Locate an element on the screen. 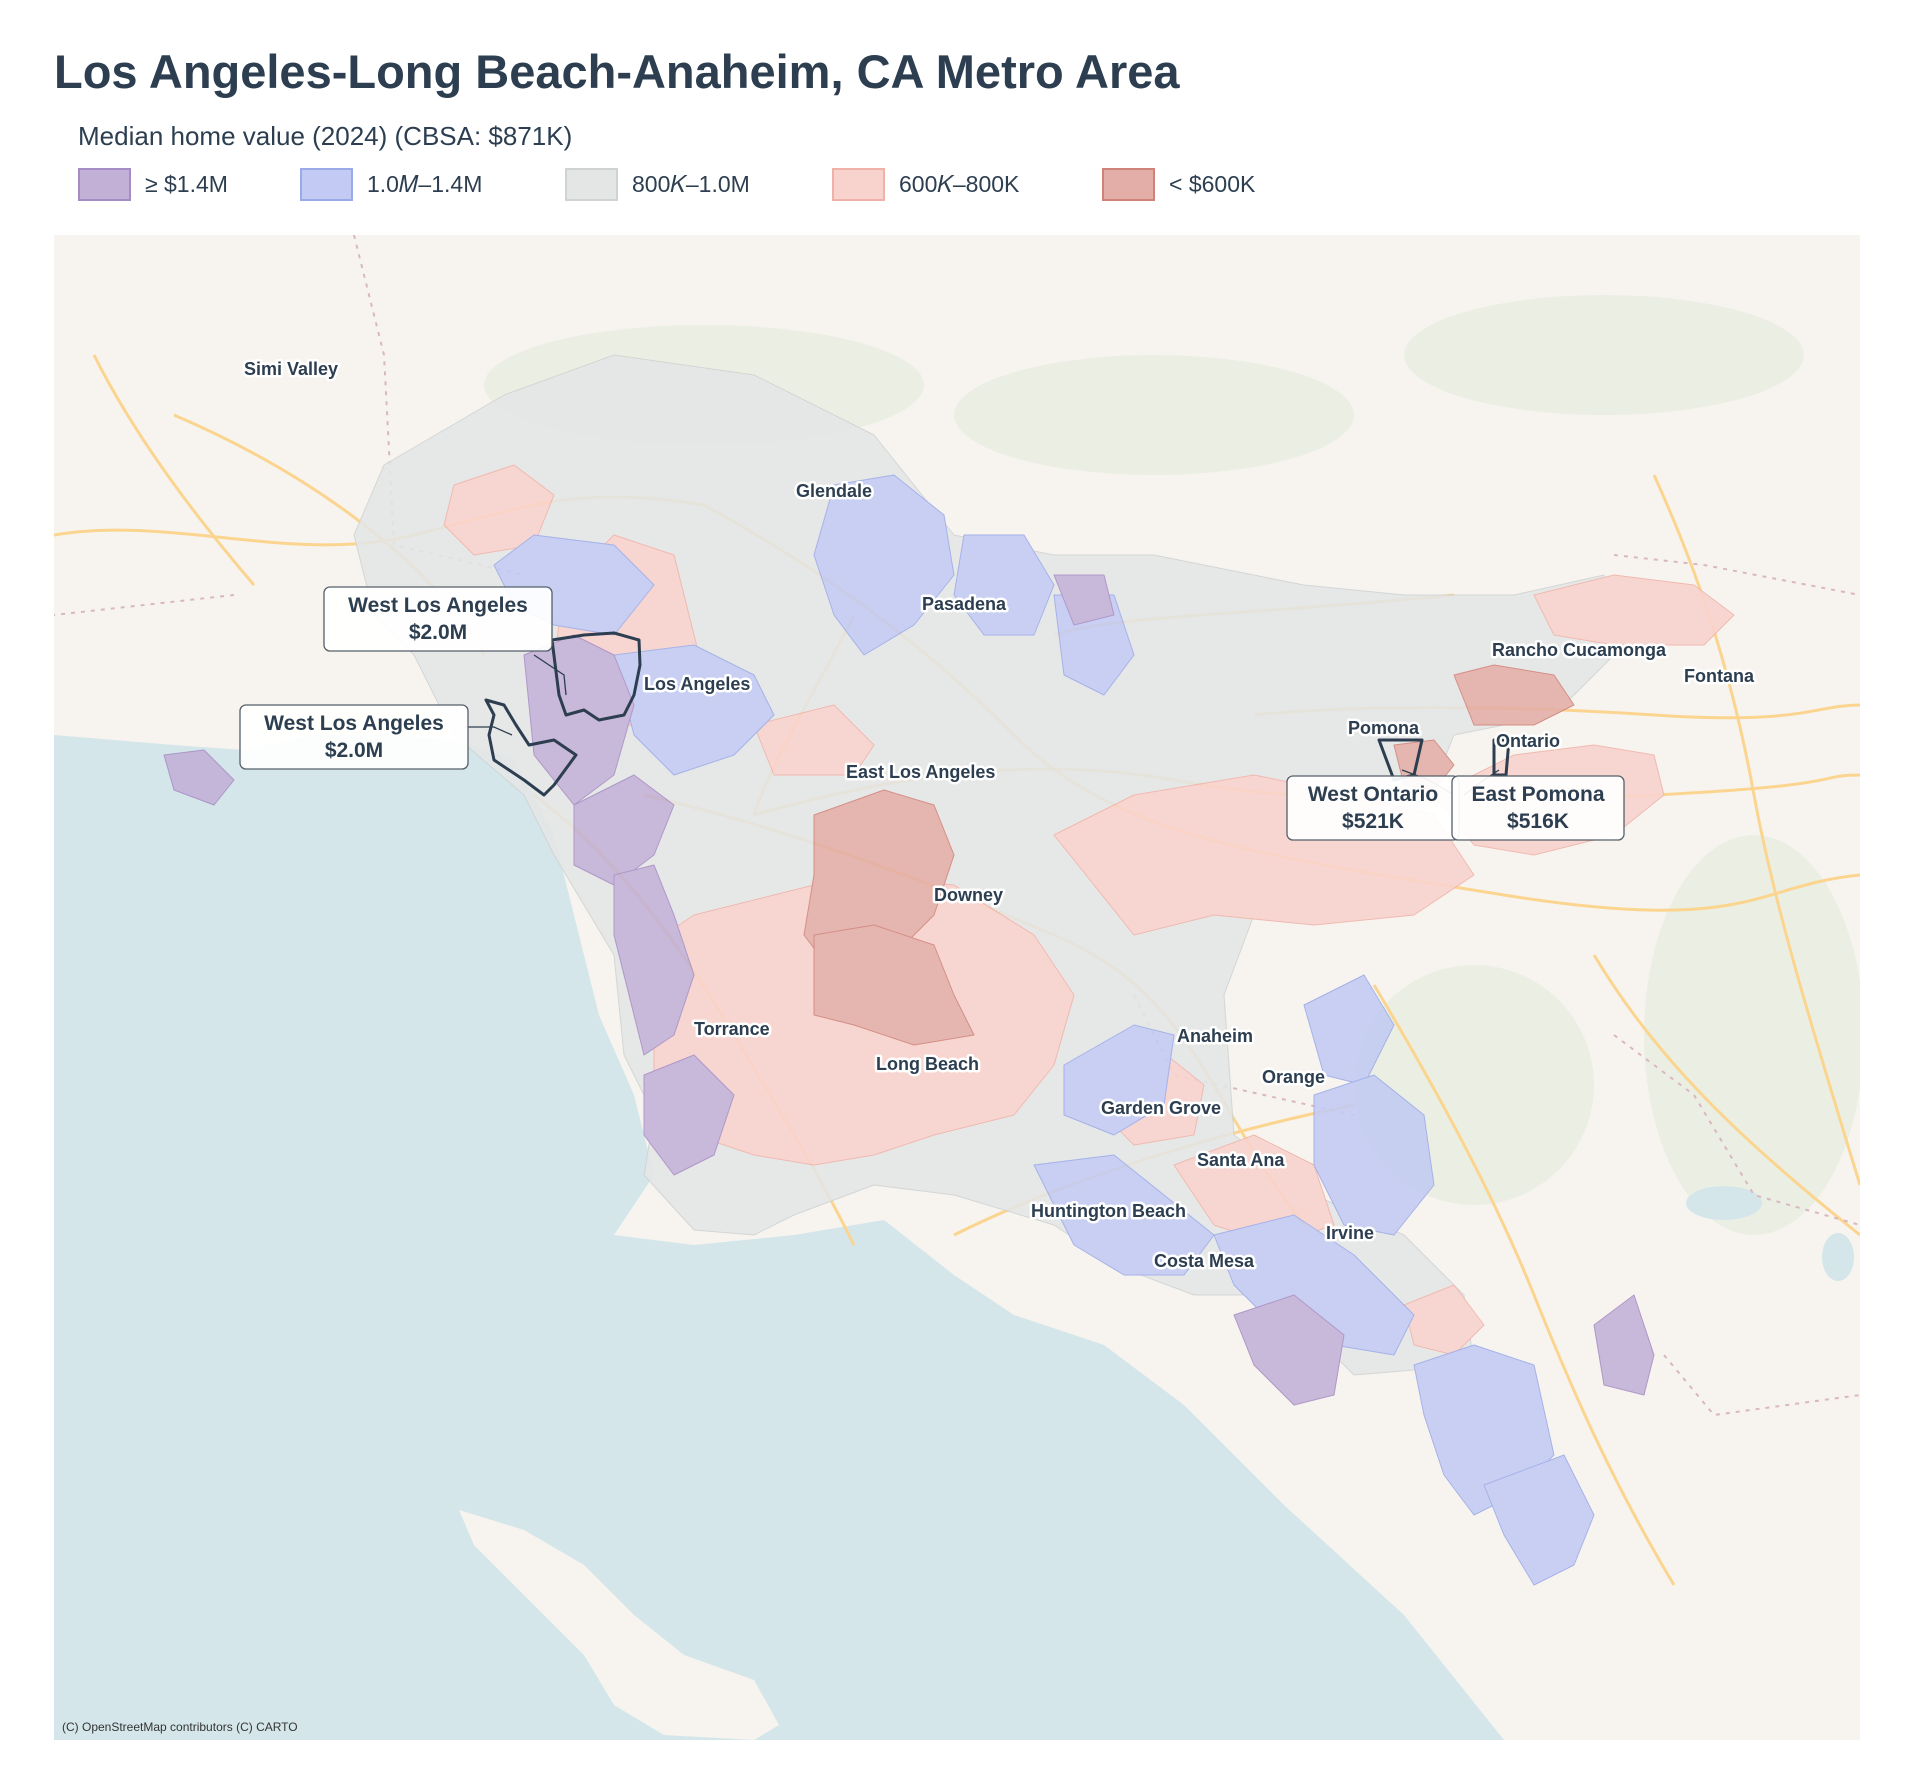  city-label: Fontana is located at coordinates (1719, 676).